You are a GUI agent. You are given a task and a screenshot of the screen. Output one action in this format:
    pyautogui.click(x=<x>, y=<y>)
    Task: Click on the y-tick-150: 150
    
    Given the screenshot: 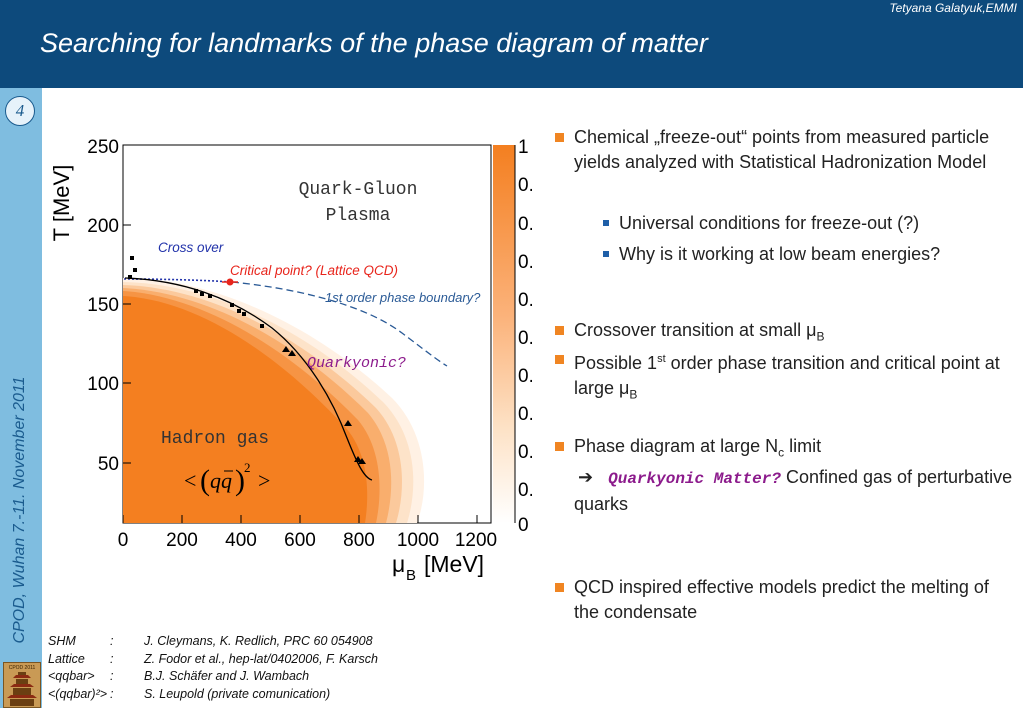 What is the action you would take?
    pyautogui.click(x=103, y=305)
    